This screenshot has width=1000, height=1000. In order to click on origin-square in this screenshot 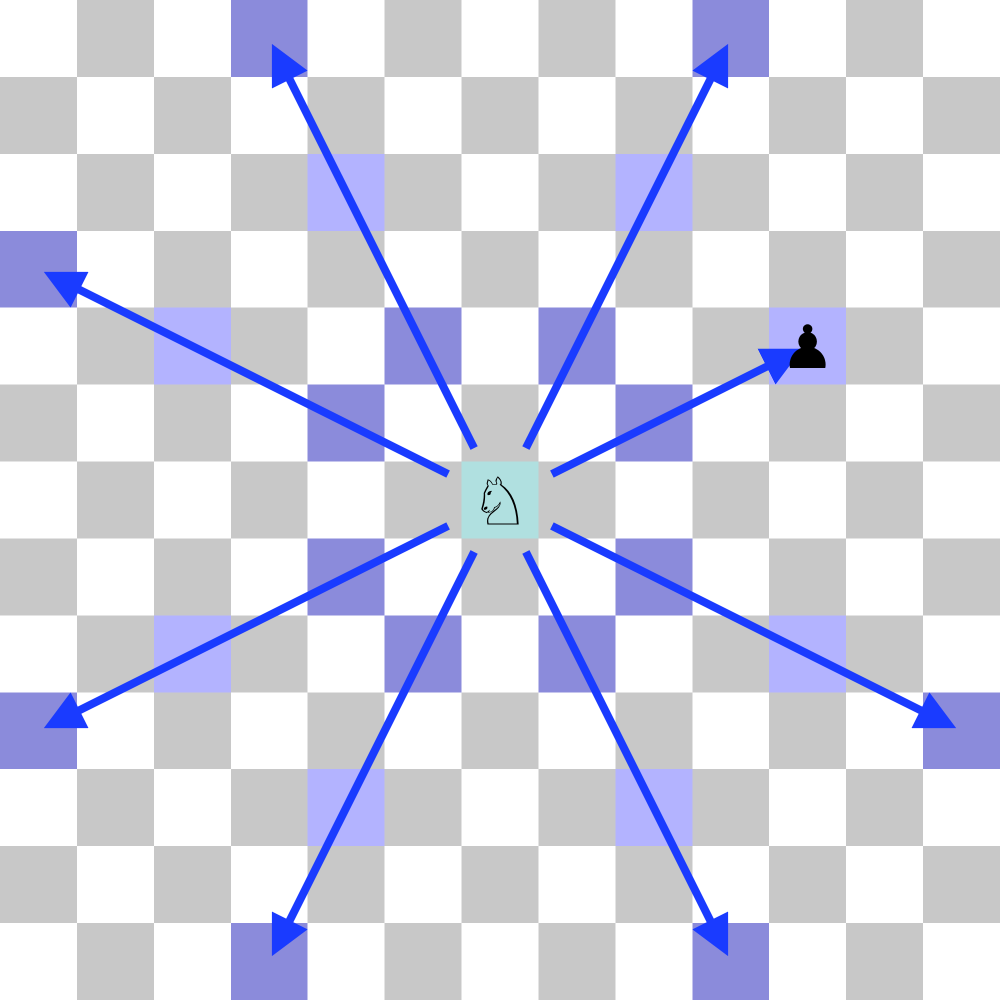, I will do `click(500, 500)`.